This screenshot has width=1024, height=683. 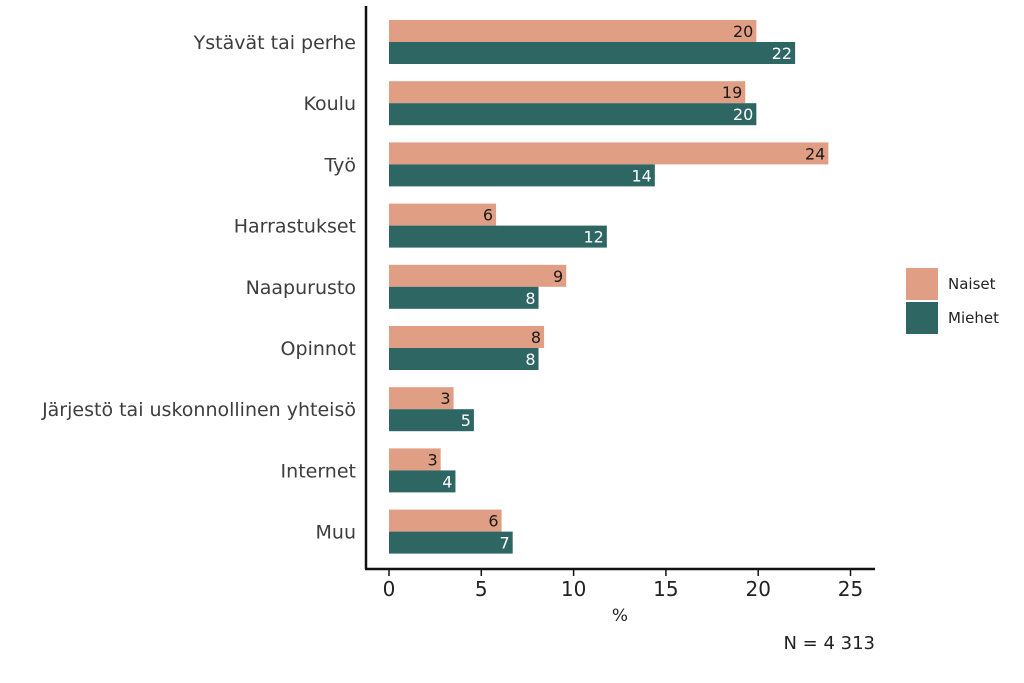 I want to click on value-label: 4, so click(x=447, y=481).